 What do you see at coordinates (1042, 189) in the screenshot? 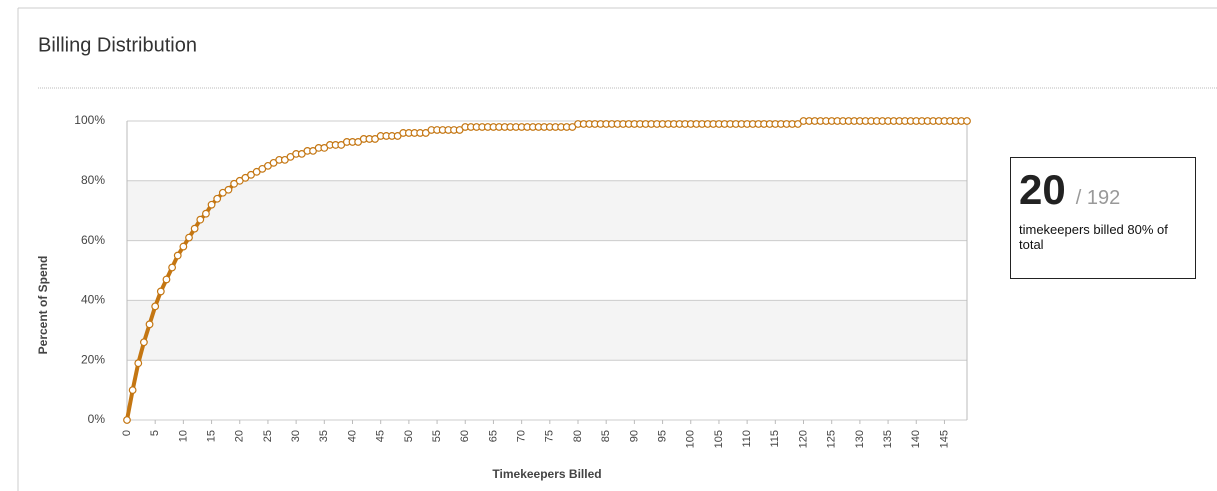
I see `summary-count: 20` at bounding box center [1042, 189].